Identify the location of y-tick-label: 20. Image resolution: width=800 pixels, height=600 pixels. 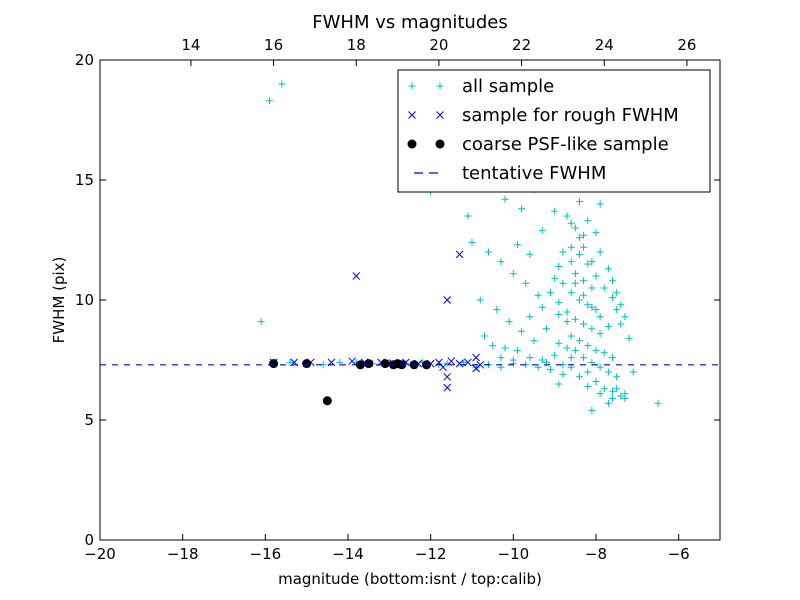
(84, 60).